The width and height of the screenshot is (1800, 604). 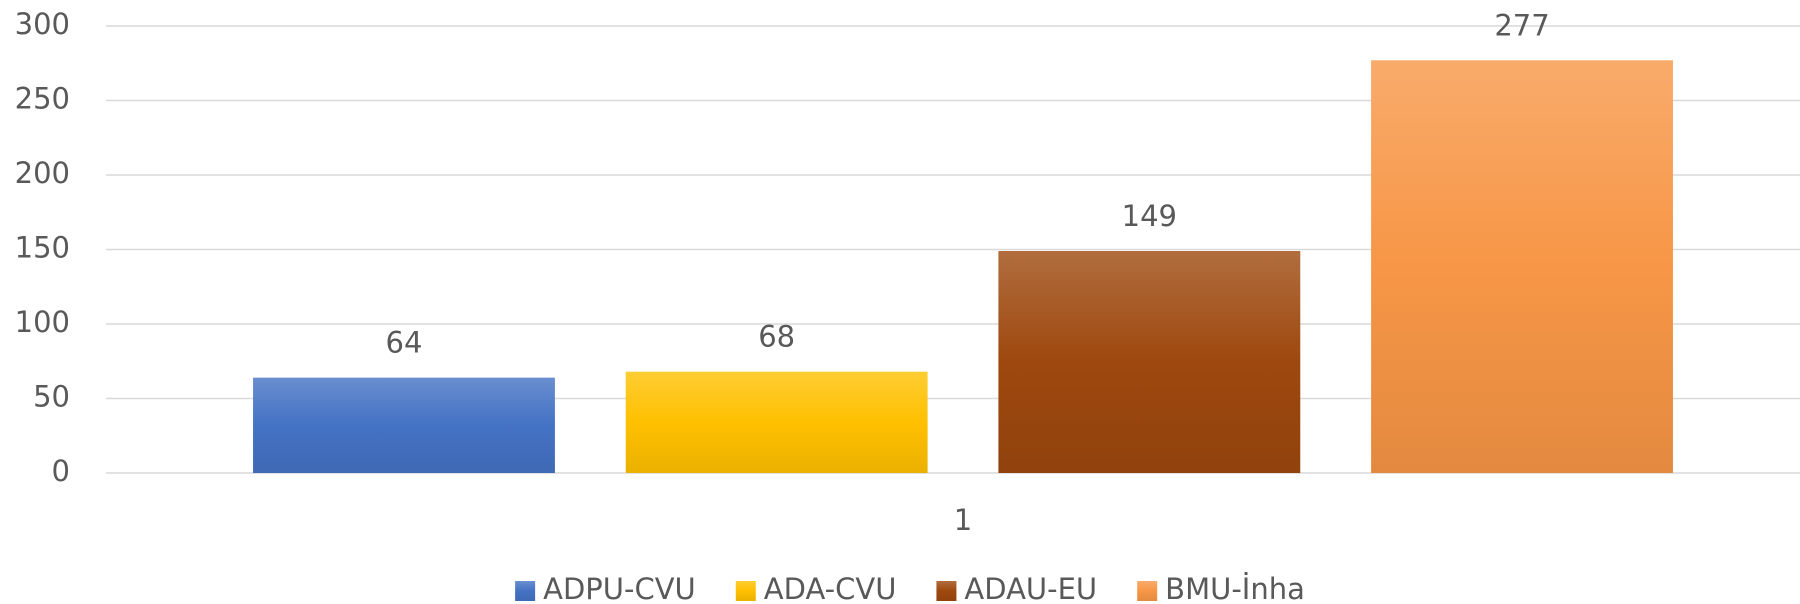 I want to click on data-label: 149, so click(x=1149, y=216).